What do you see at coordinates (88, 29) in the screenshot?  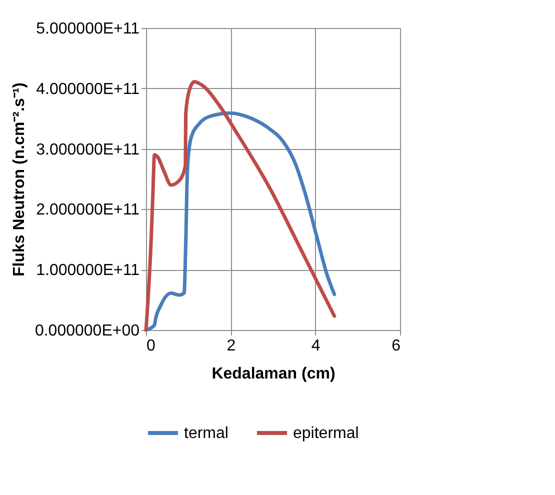 I see `y-tick-label: 5.000000E+11` at bounding box center [88, 29].